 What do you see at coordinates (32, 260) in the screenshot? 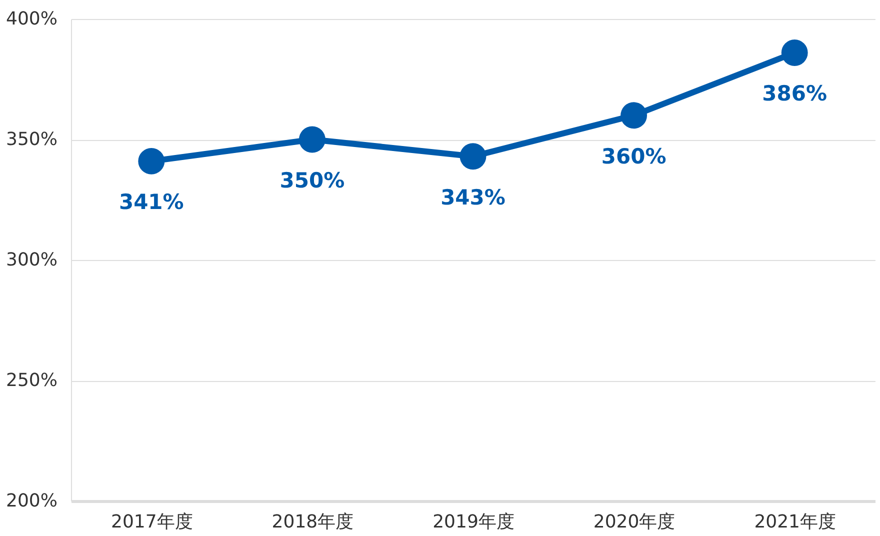
I see `y-tick-label: 300%` at bounding box center [32, 260].